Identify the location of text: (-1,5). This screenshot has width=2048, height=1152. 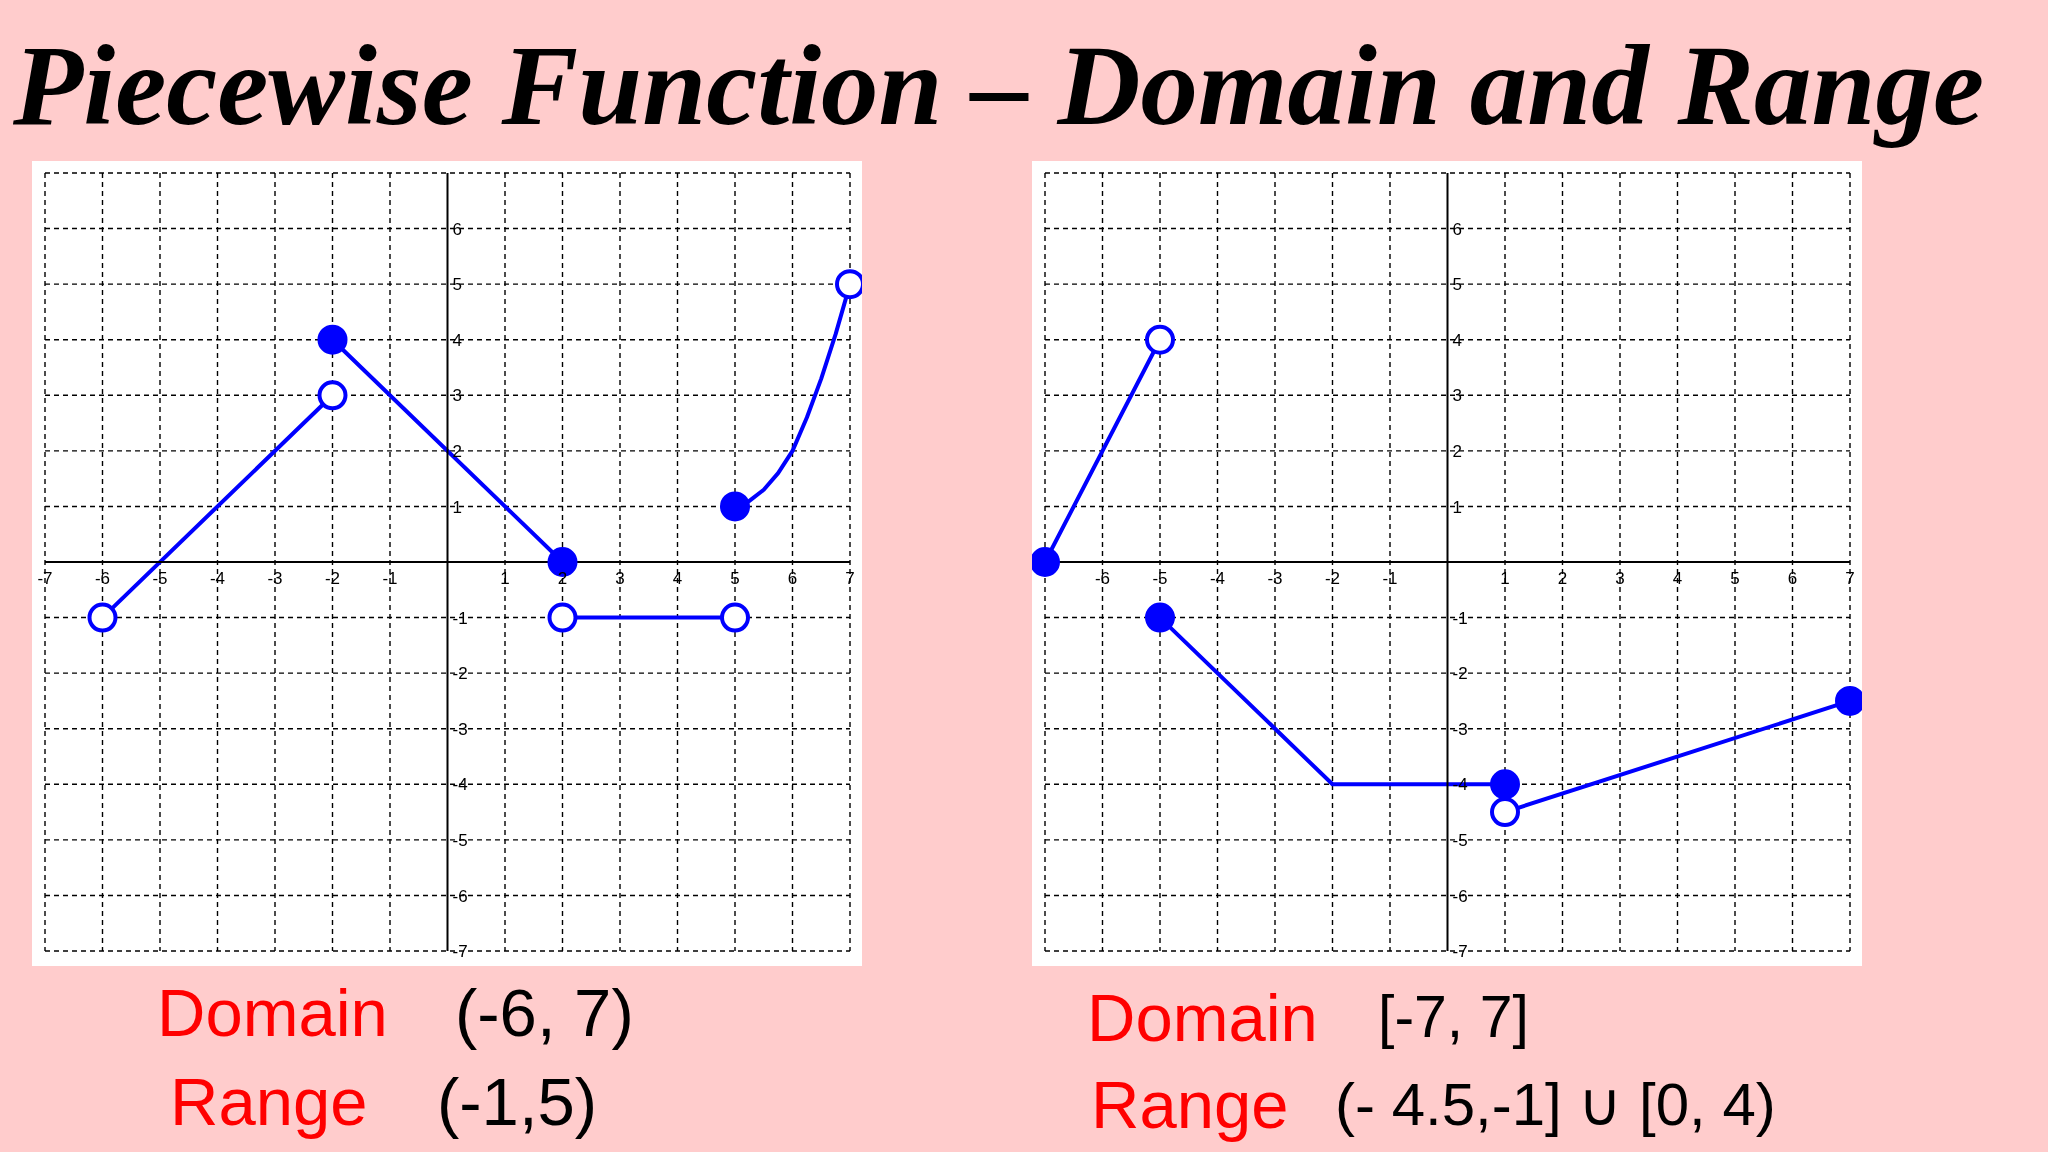
(517, 1102).